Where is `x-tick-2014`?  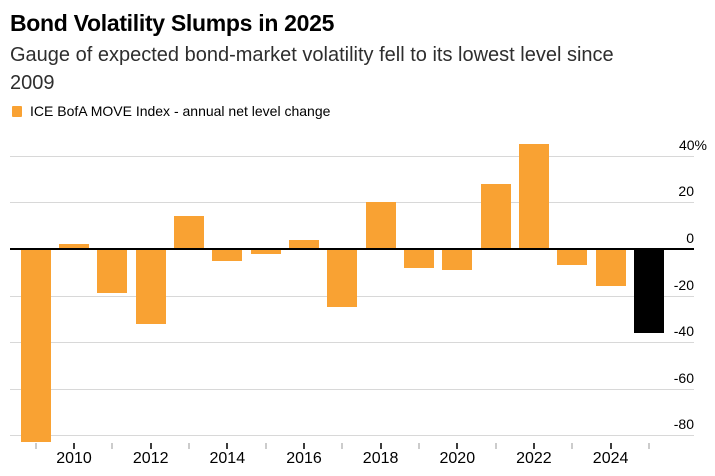
x-tick-2014 is located at coordinates (227, 446).